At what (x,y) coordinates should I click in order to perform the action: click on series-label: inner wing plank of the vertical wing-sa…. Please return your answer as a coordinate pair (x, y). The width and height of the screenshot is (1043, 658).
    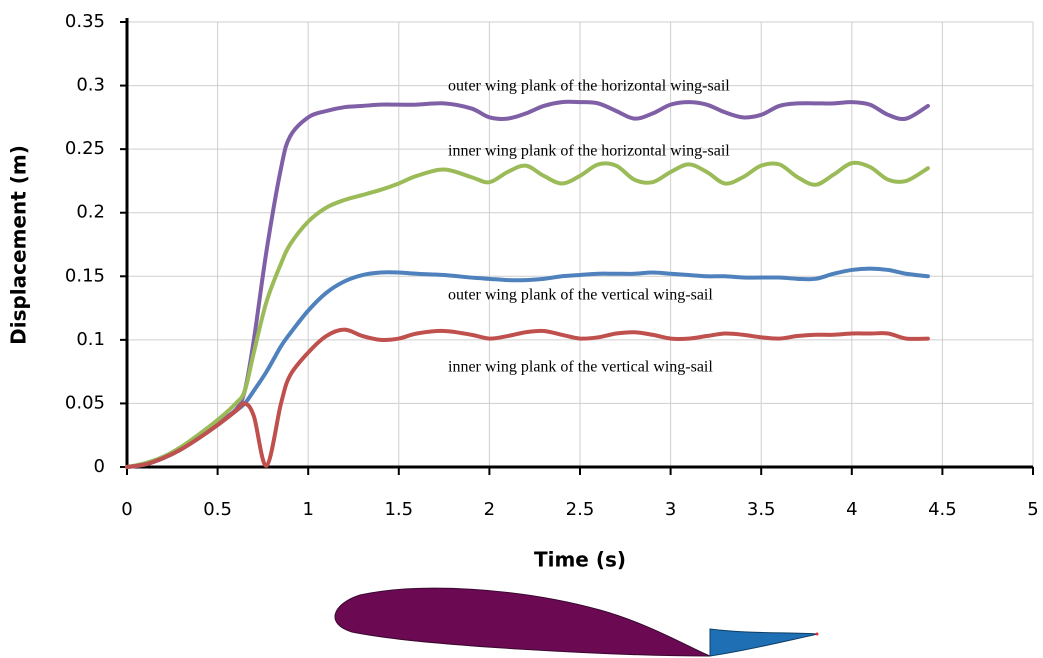
    Looking at the image, I should click on (580, 367).